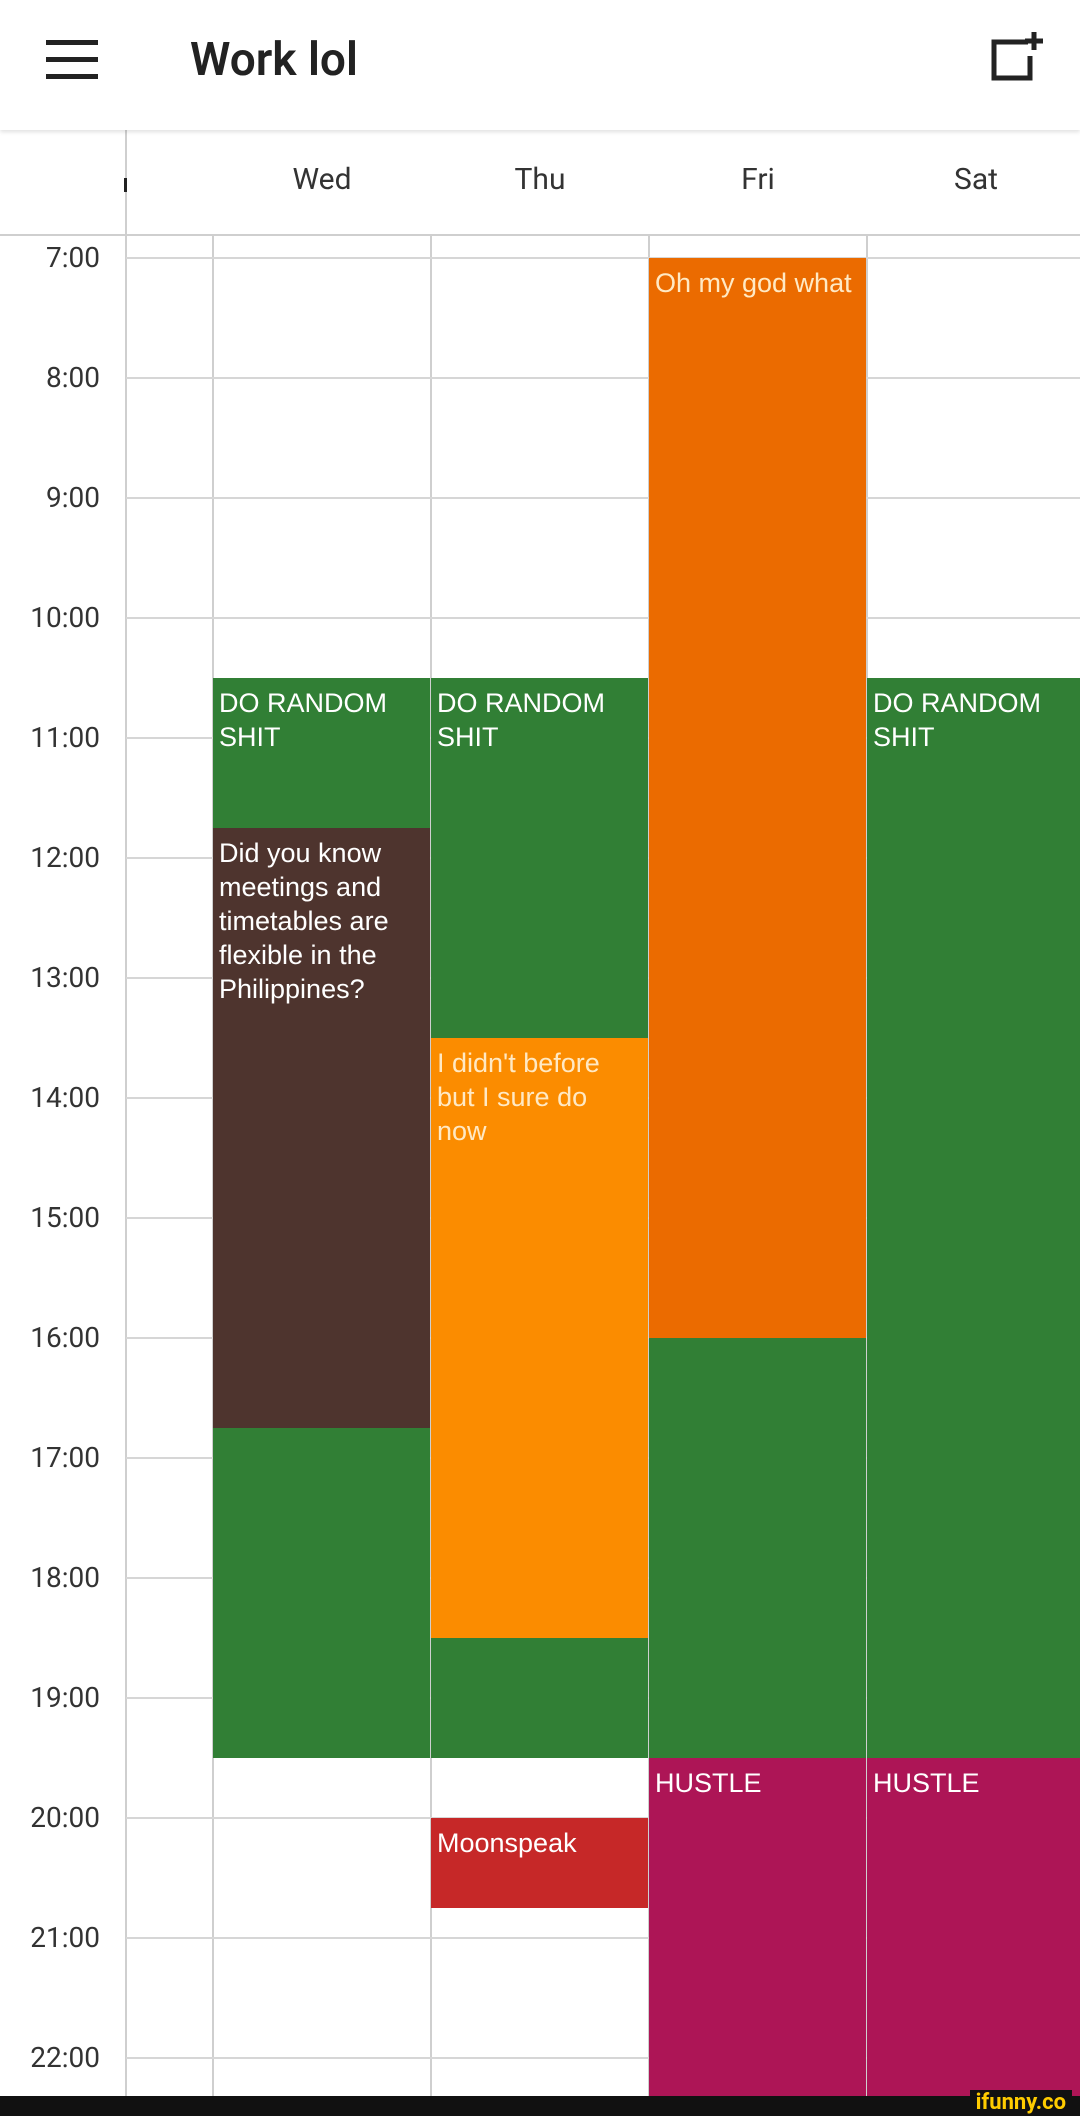 Image resolution: width=1080 pixels, height=2116 pixels. I want to click on watermark: ifunny.co, so click(1020, 2103).